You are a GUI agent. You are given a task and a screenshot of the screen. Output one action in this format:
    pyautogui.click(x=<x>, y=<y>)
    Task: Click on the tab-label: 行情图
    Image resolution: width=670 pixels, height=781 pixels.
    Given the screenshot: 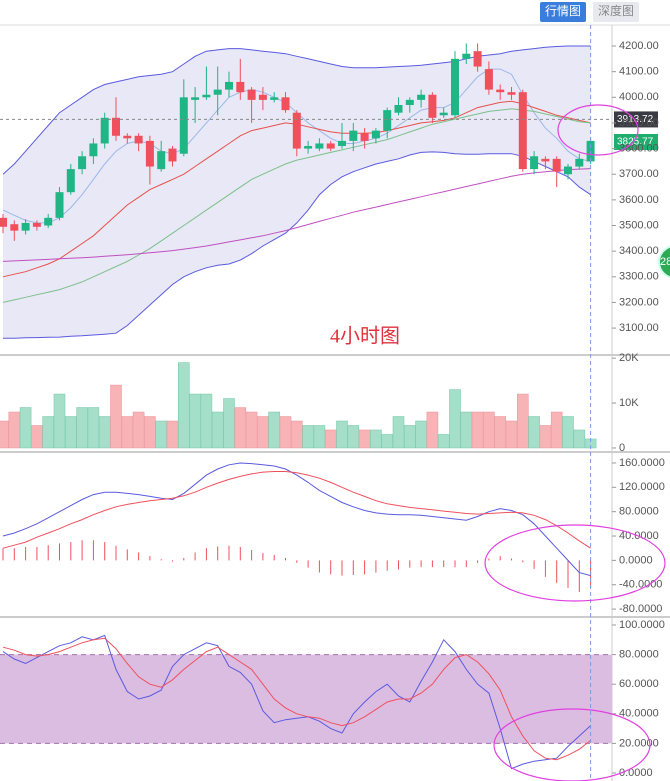 What is the action you would take?
    pyautogui.click(x=563, y=11)
    